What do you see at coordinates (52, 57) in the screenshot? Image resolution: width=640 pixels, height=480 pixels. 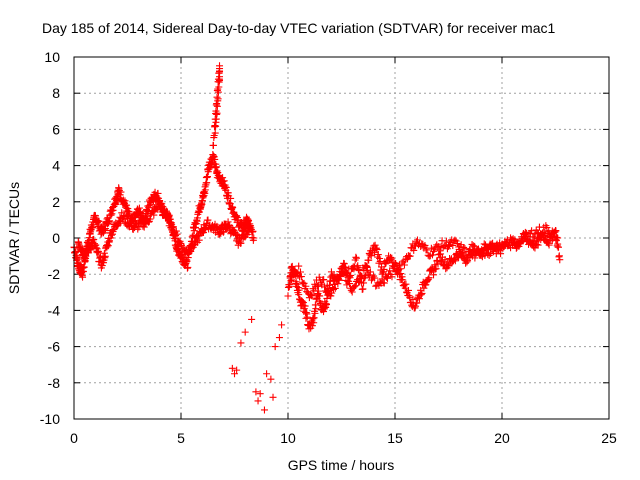 I see `y-tick-label: 10` at bounding box center [52, 57].